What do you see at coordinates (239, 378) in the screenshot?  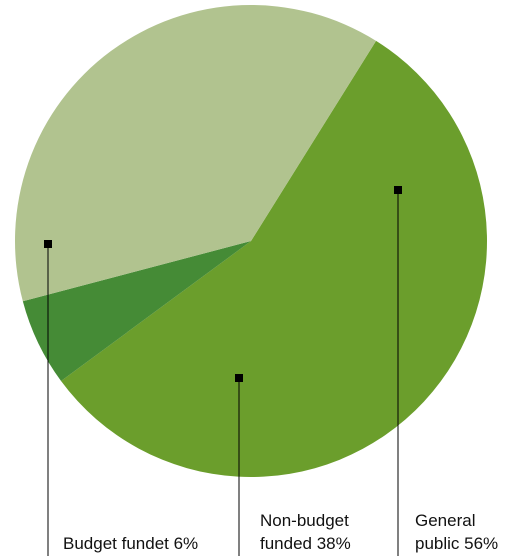 I see `leader-non-budget-funded-marker` at bounding box center [239, 378].